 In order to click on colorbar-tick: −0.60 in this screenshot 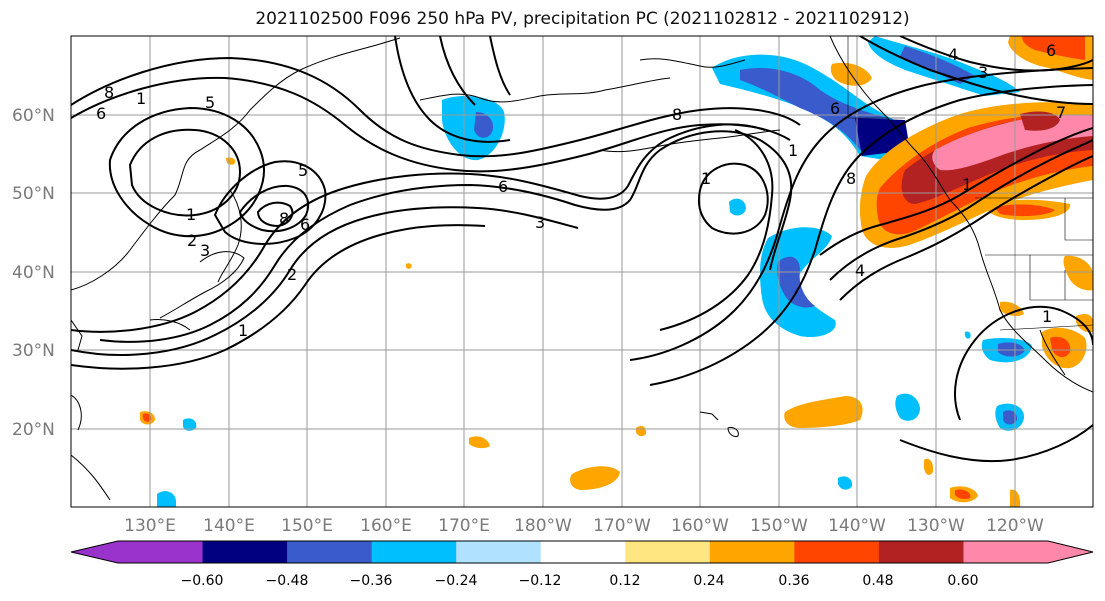, I will do `click(202, 581)`.